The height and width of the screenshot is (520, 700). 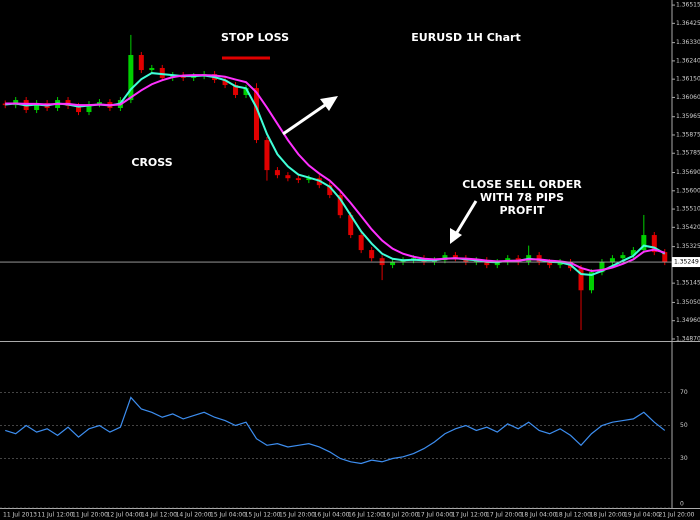 What do you see at coordinates (297, 515) in the screenshot?
I see `x-tick-label: 15 Jul 20:00` at bounding box center [297, 515].